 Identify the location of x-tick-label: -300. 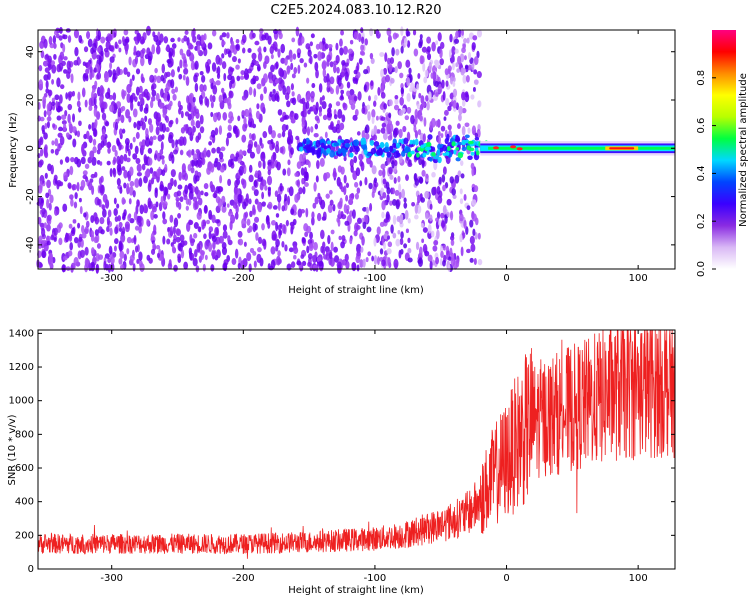
(111, 278).